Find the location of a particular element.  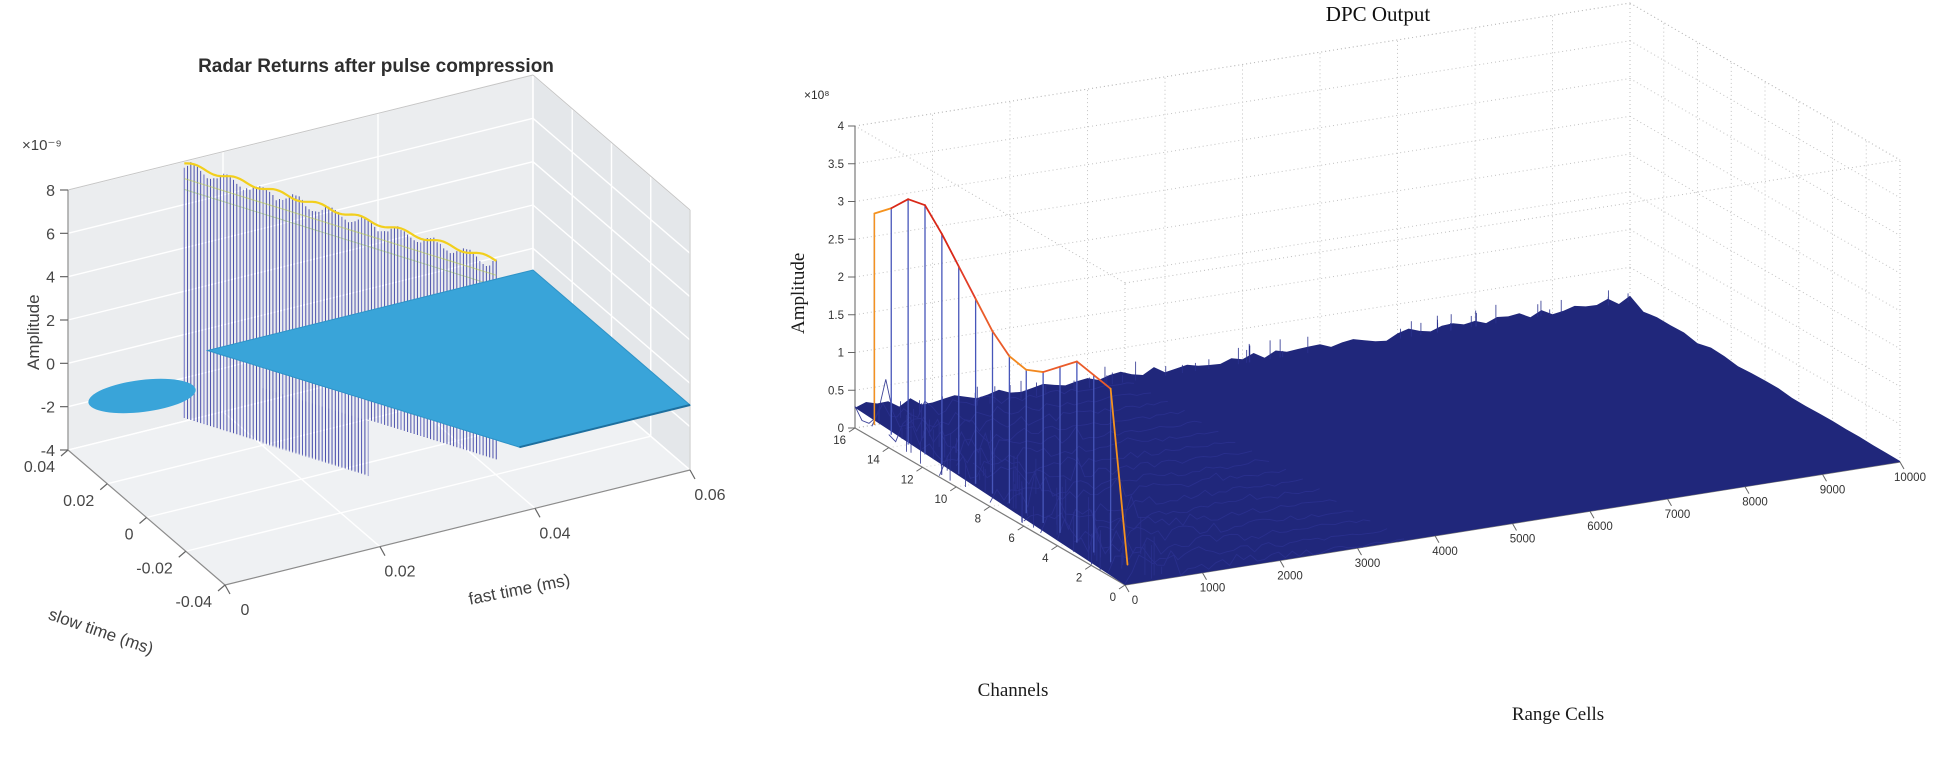

tick-label: 3 is located at coordinates (841, 203).